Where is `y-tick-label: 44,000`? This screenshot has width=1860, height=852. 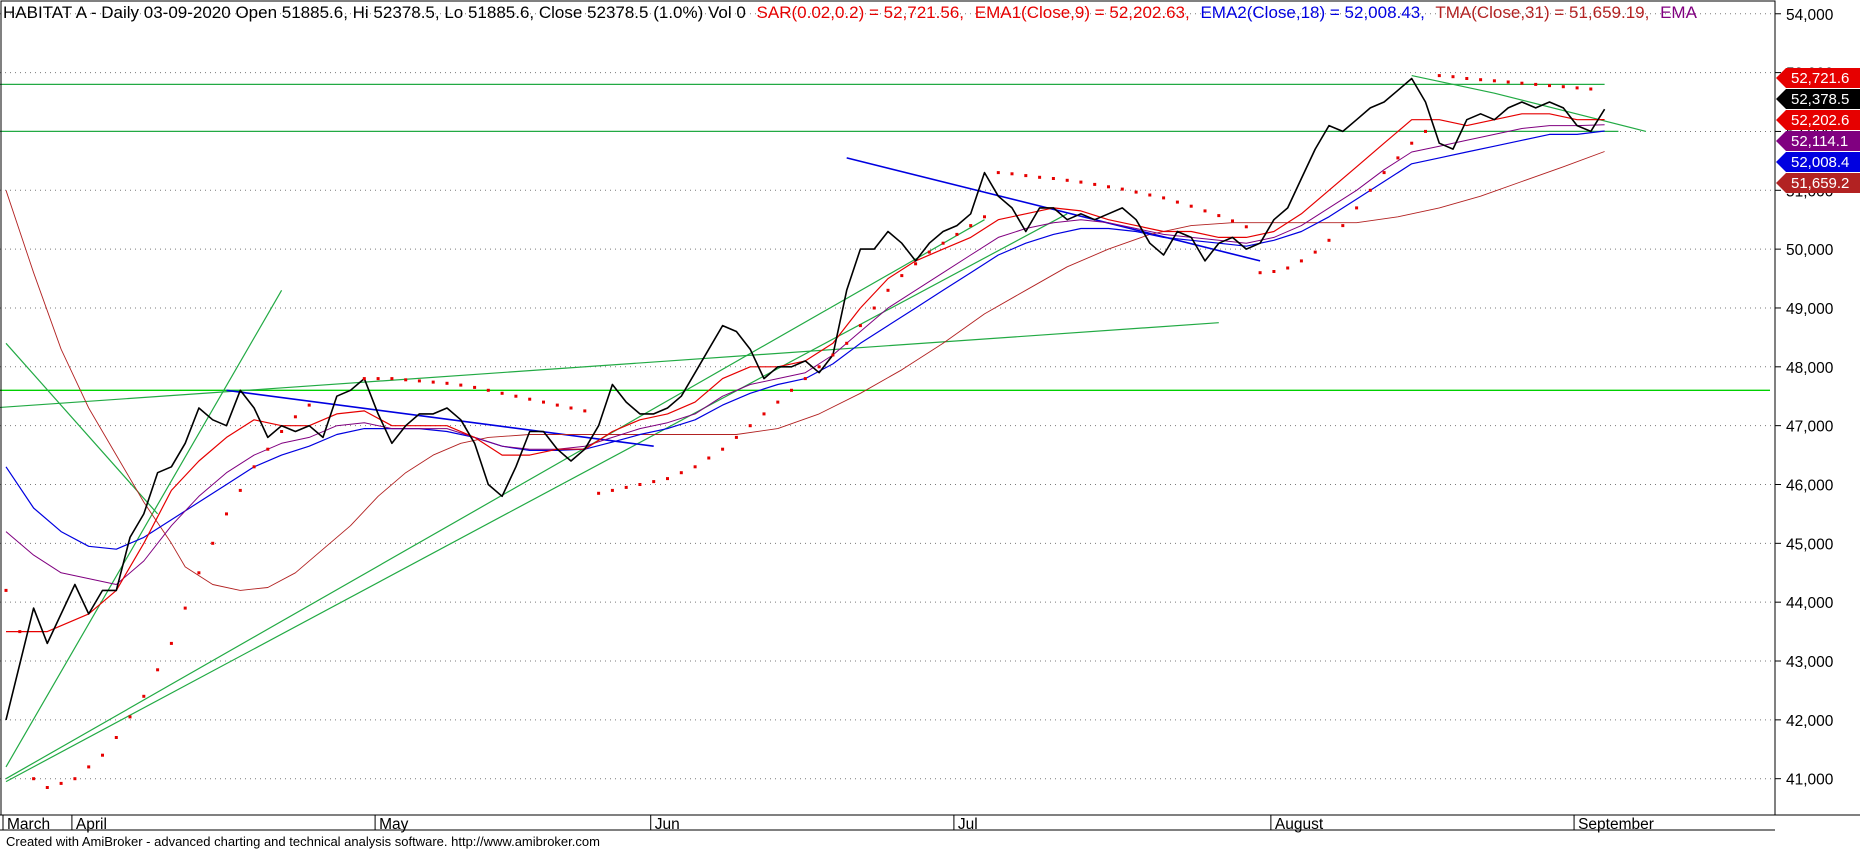 y-tick-label: 44,000 is located at coordinates (1810, 603).